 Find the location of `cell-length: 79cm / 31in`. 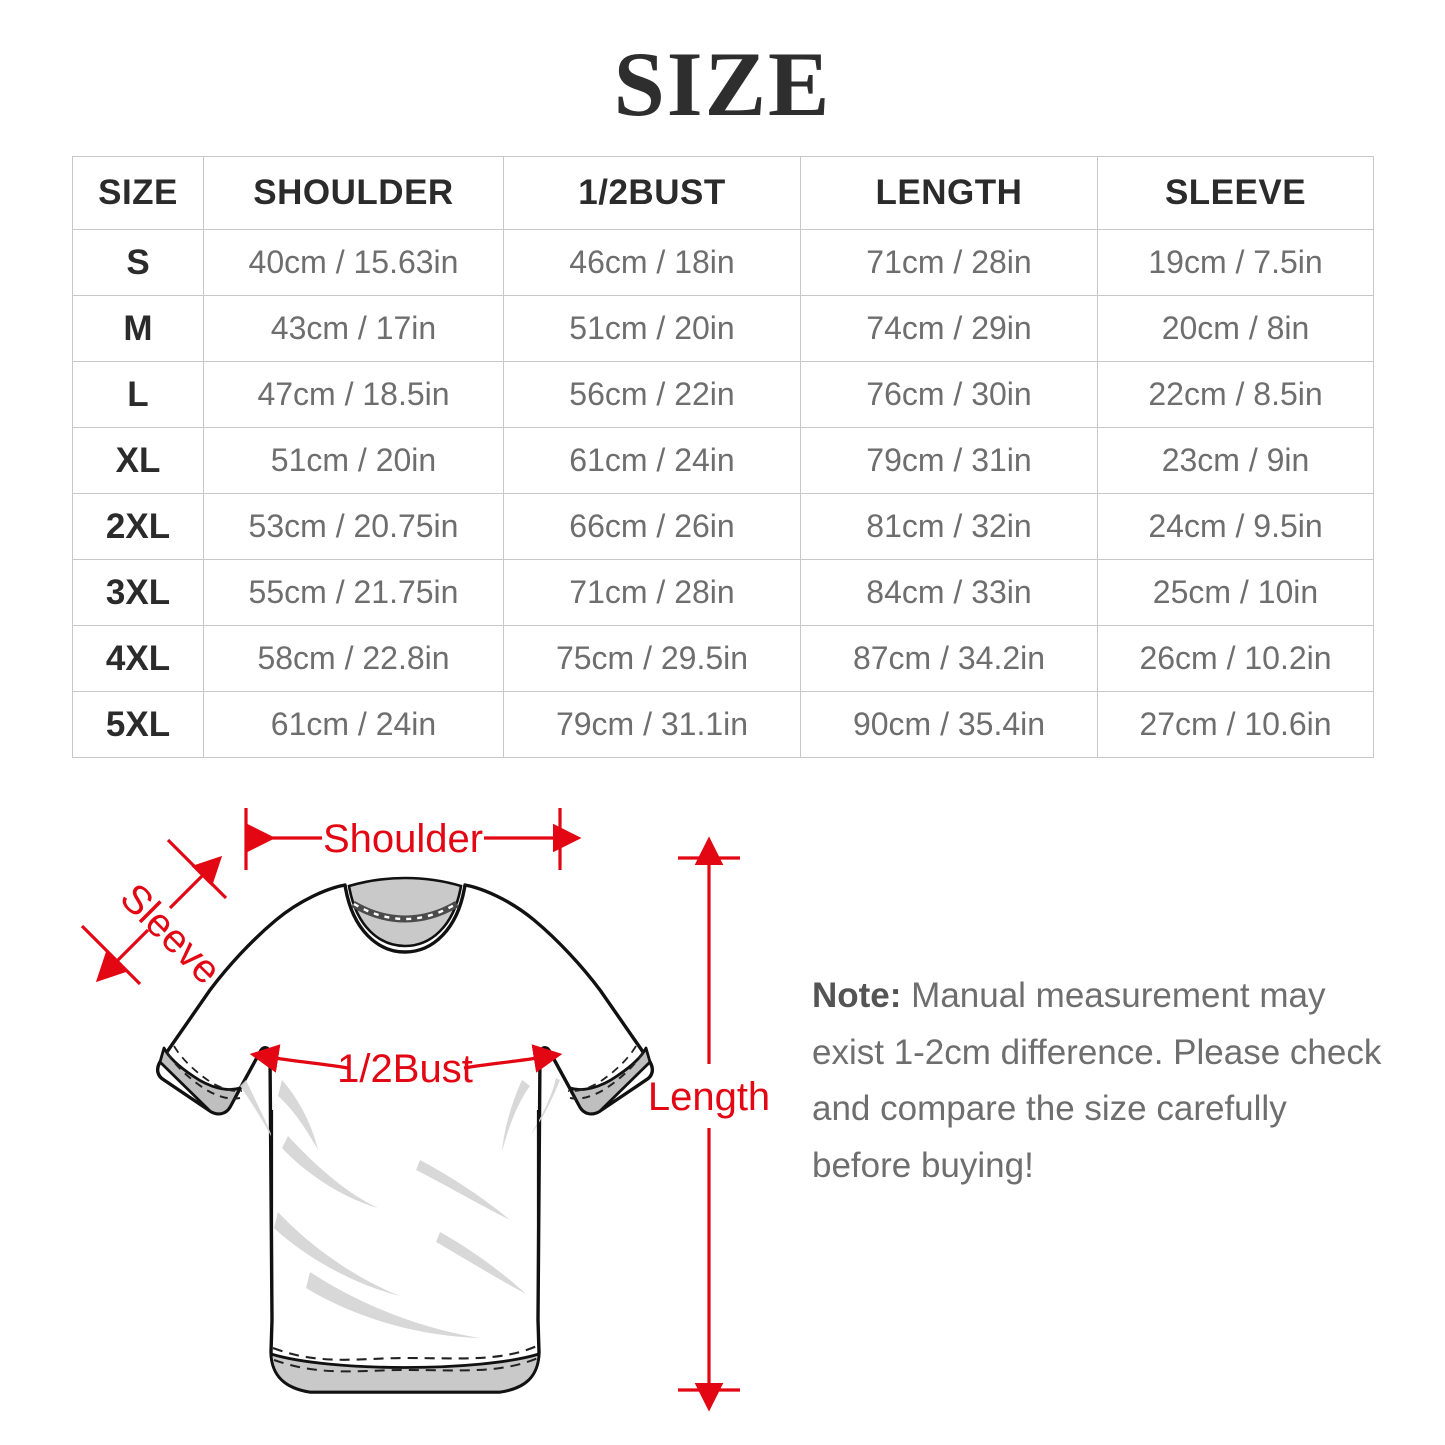

cell-length: 79cm / 31in is located at coordinates (949, 460).